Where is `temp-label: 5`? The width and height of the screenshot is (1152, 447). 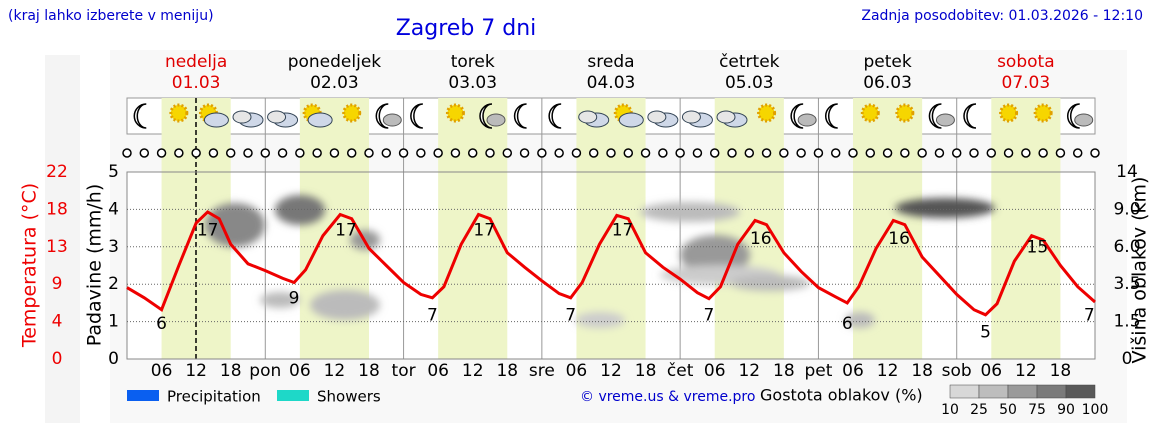 temp-label: 5 is located at coordinates (985, 333).